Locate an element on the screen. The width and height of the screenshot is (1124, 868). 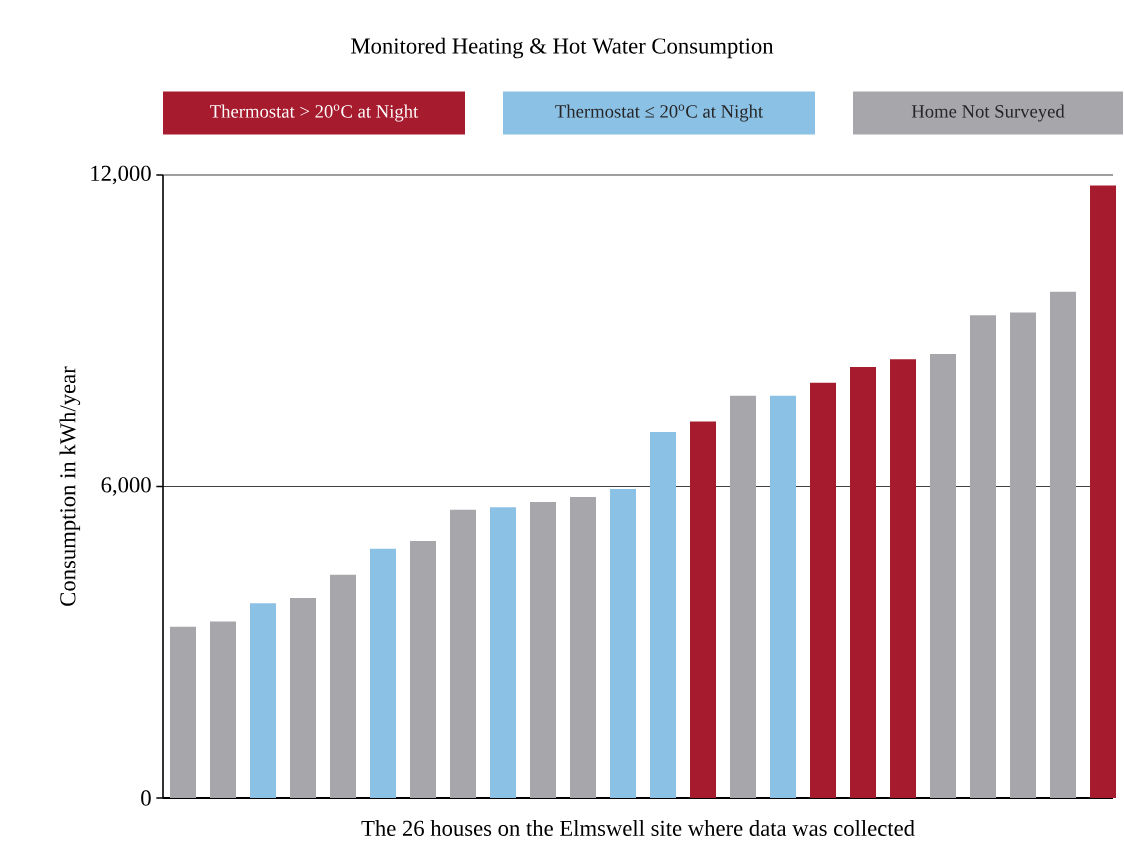
y-tick-label: 12,000 is located at coordinates (121, 175).